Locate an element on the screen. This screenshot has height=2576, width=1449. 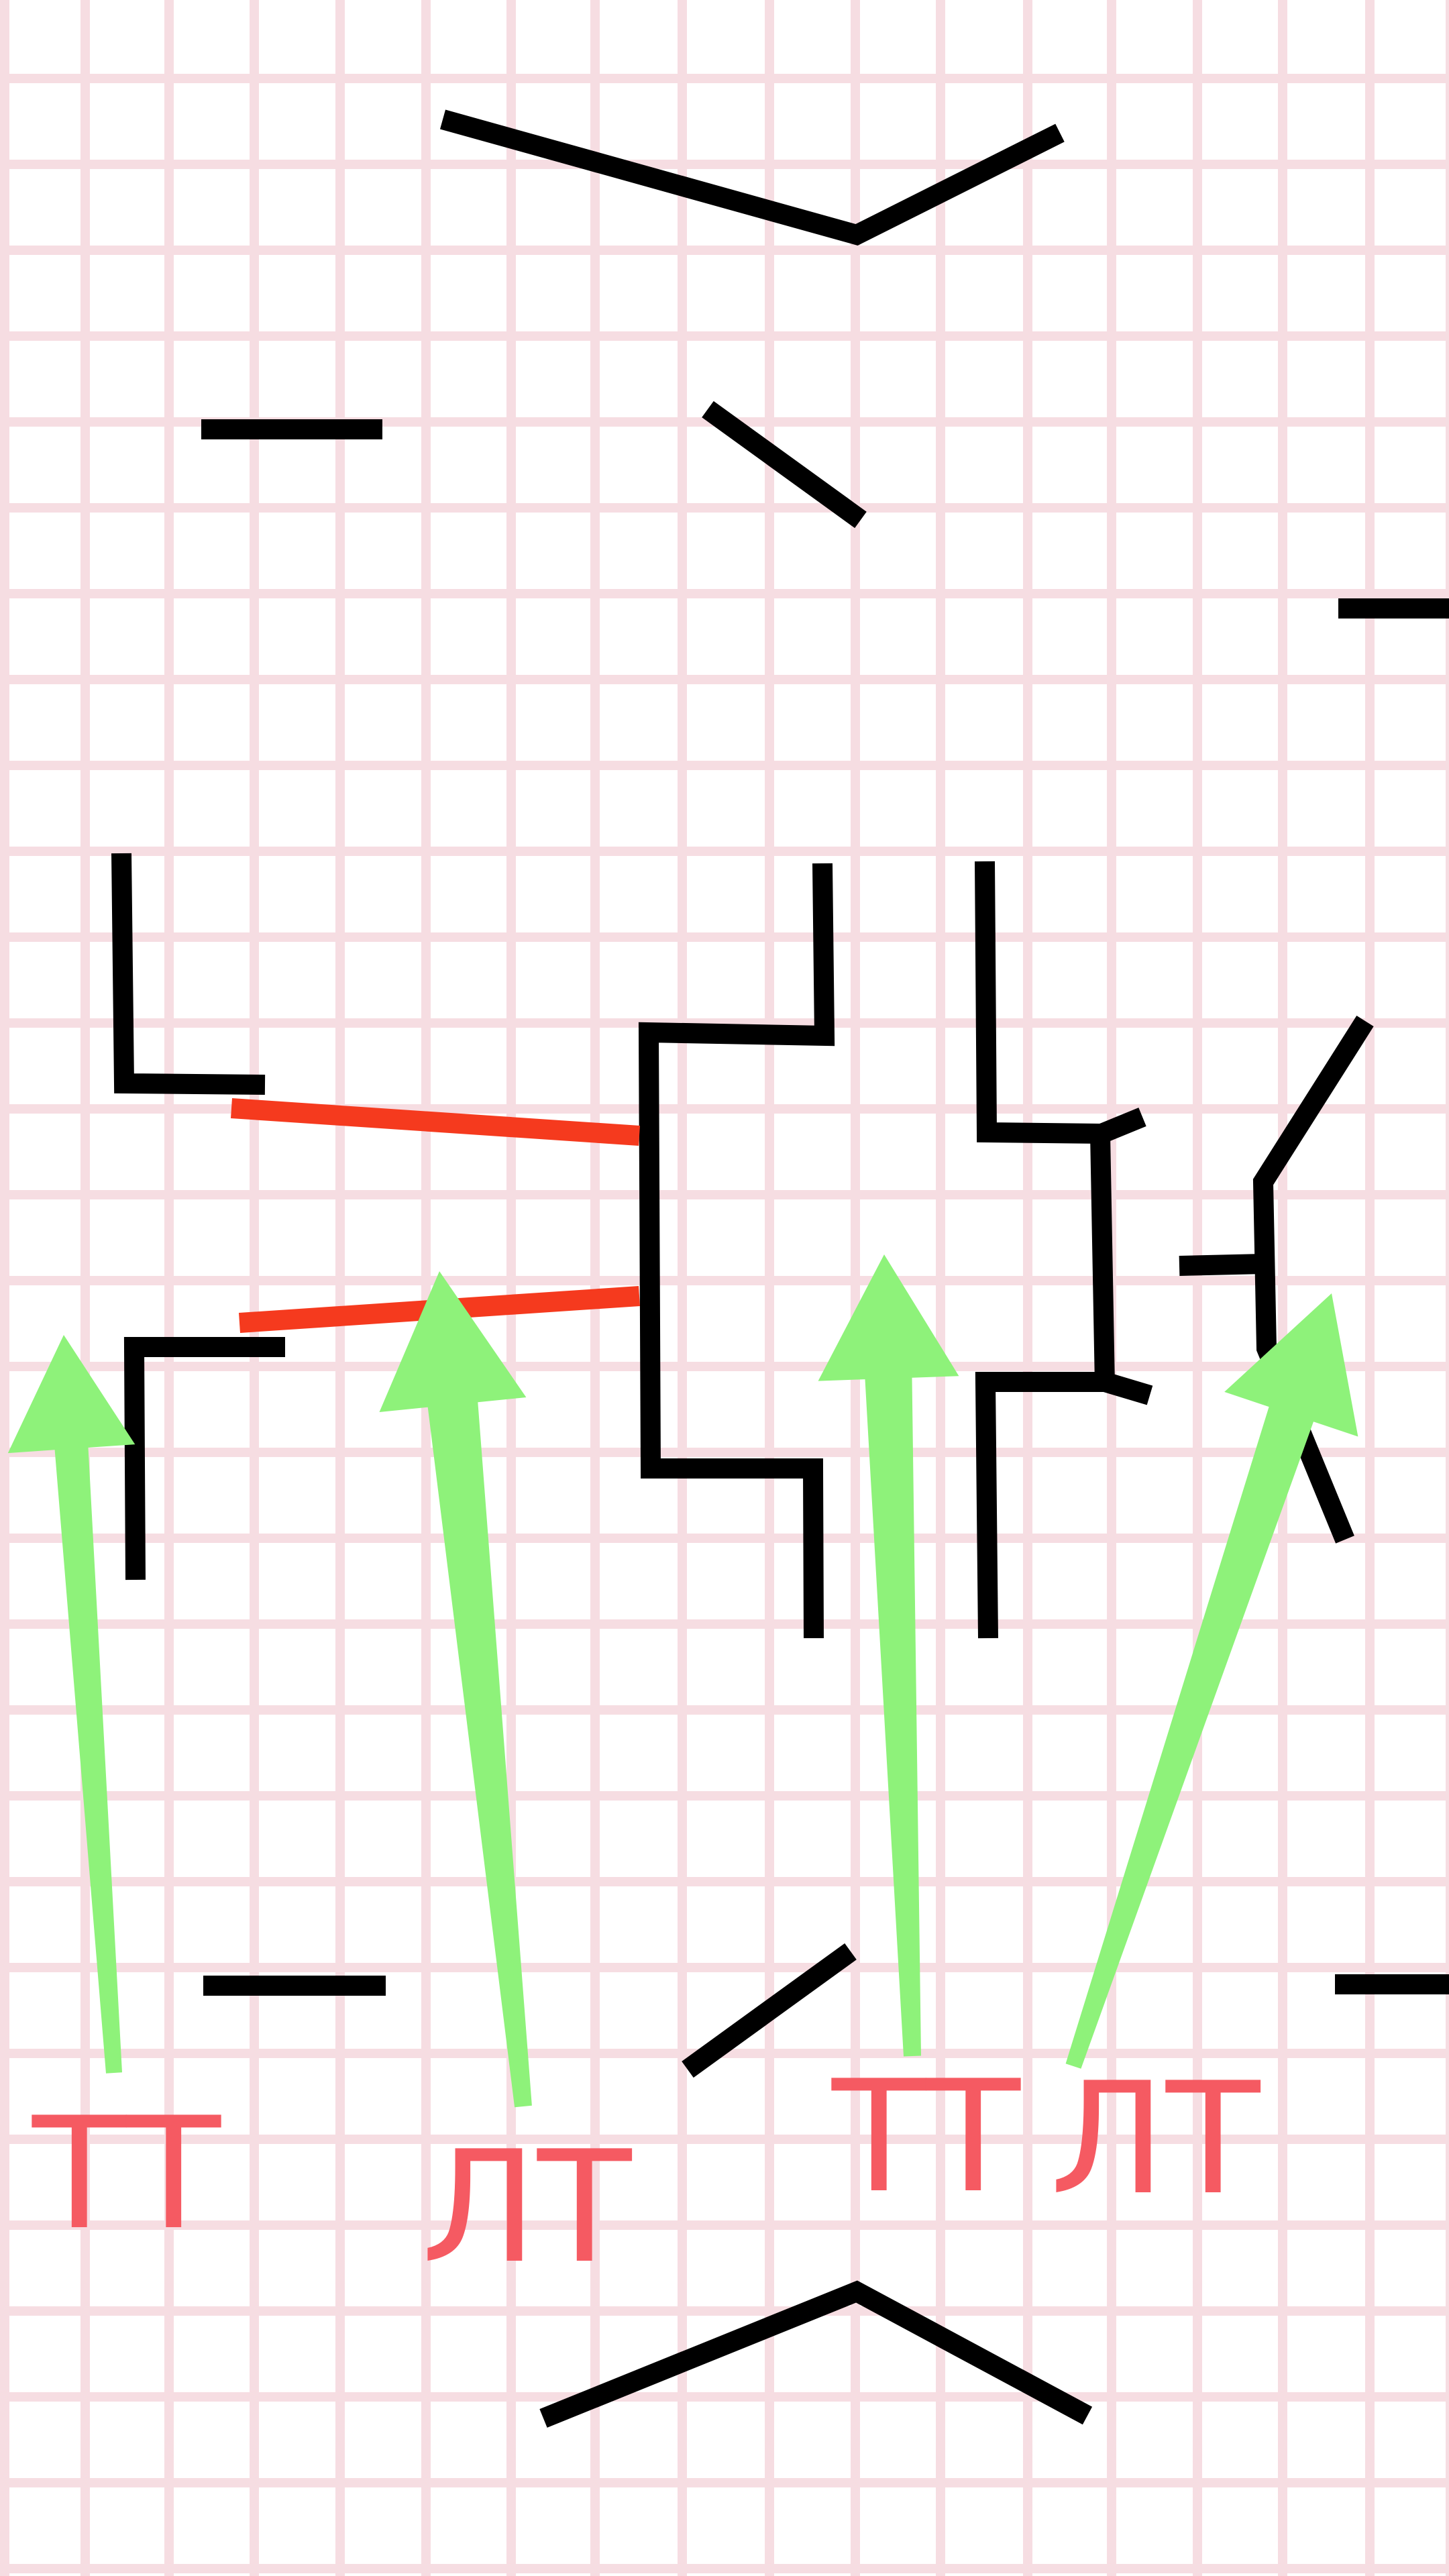
label-lt-right: ЛТ is located at coordinates (1155, 2139).